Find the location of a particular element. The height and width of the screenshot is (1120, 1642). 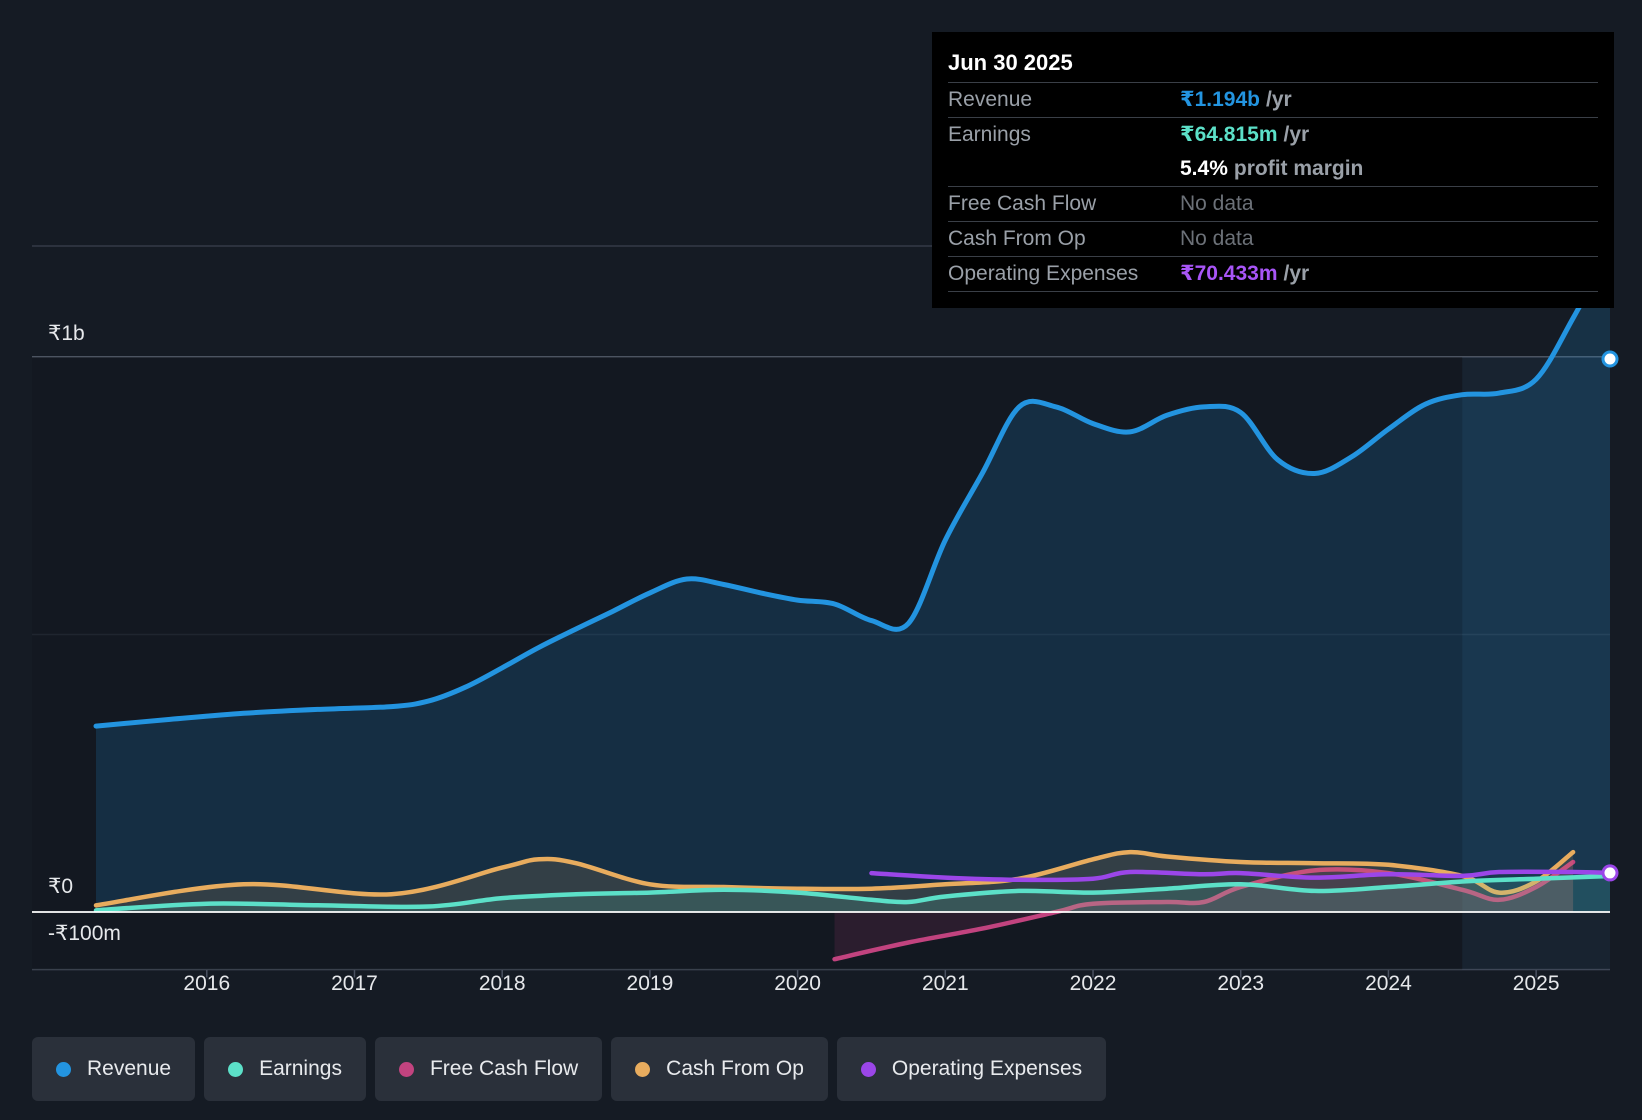

x-tick-label: 2019 is located at coordinates (650, 983).